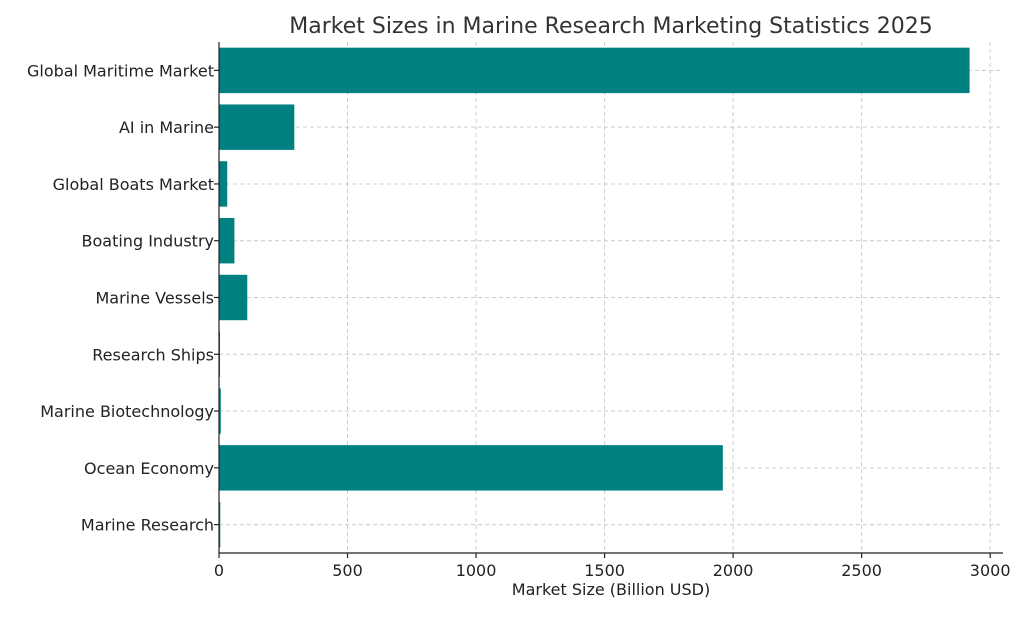 Image resolution: width=1024 pixels, height=618 pixels. I want to click on y-tick-label: Marine Vessels, so click(154, 298).